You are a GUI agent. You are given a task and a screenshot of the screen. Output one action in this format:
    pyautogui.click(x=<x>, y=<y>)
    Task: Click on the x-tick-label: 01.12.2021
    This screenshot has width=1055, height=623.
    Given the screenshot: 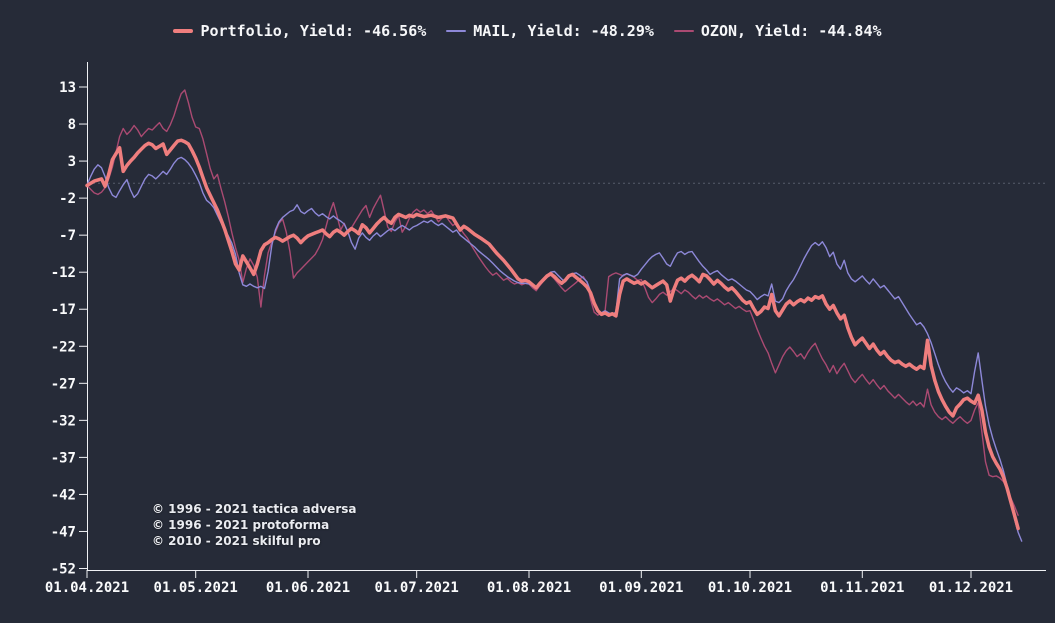 What is the action you would take?
    pyautogui.click(x=971, y=588)
    